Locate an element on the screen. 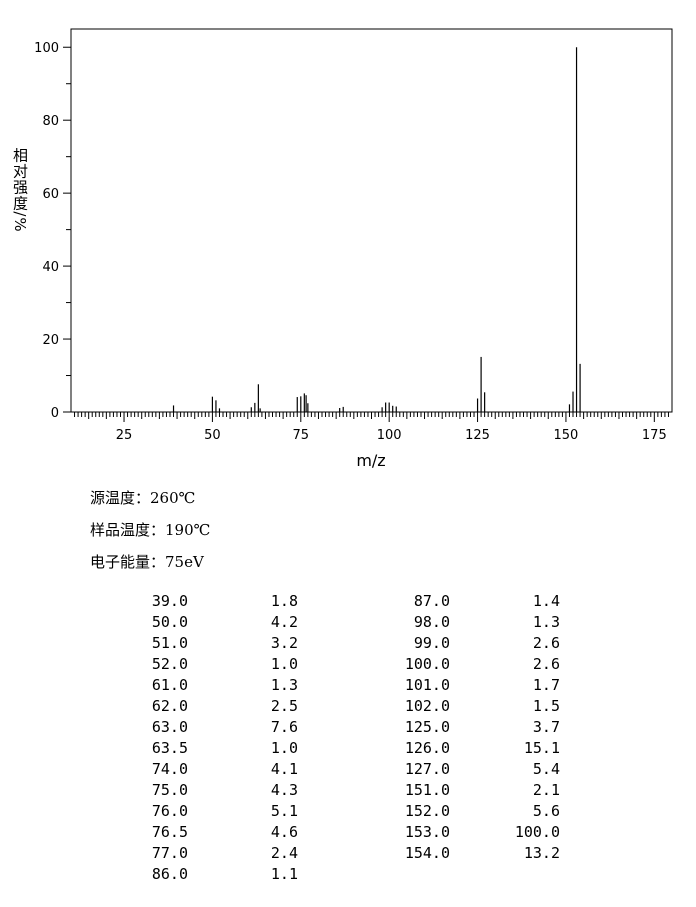  mz-cell: 154.0 is located at coordinates (427, 853).